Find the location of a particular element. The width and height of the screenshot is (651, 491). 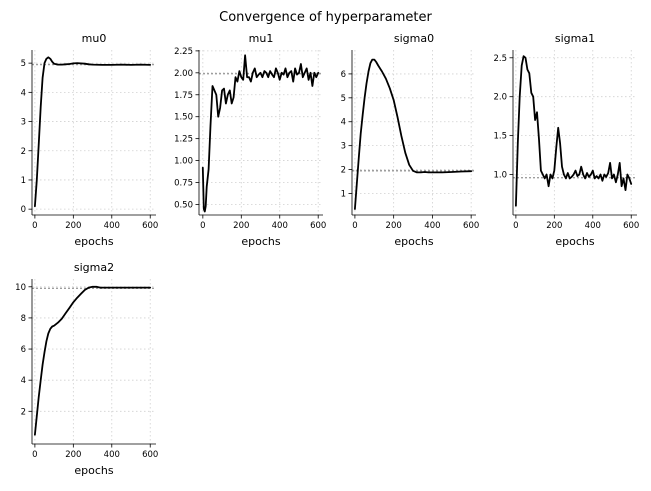

y-tick-label: 2.25 is located at coordinates (183, 52).